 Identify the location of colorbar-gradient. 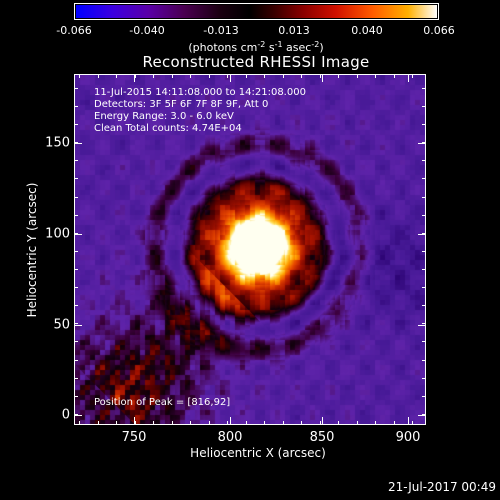
(256, 11).